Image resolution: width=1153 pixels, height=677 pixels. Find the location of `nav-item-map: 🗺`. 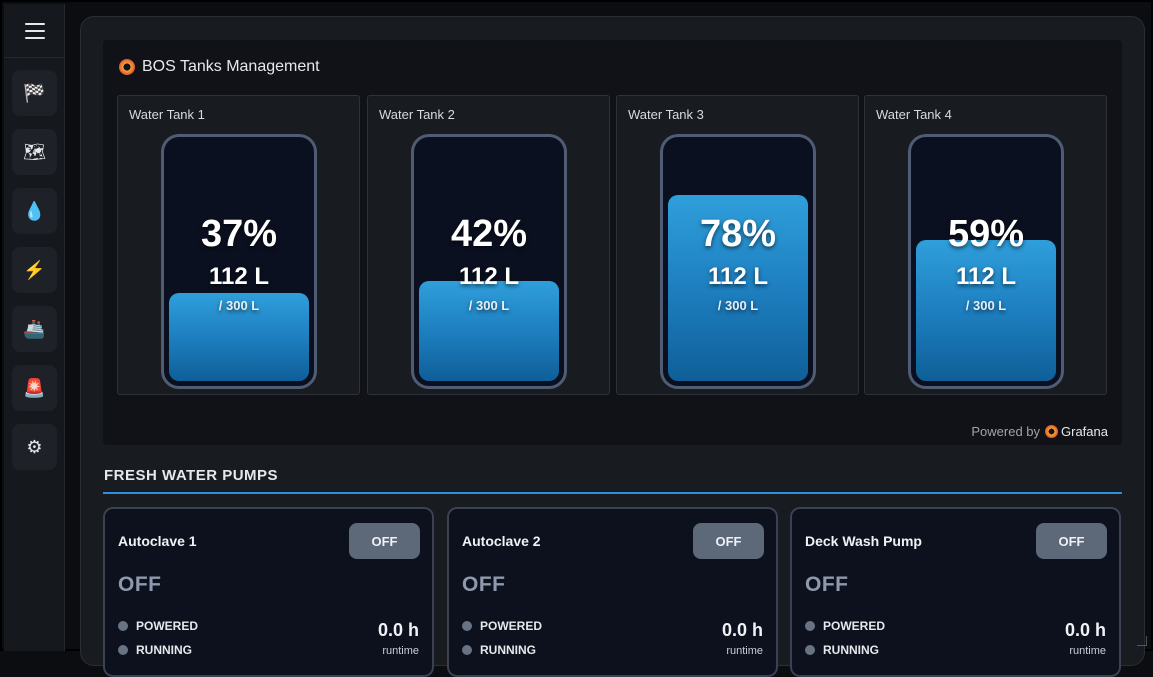

nav-item-map: 🗺 is located at coordinates (34, 152).